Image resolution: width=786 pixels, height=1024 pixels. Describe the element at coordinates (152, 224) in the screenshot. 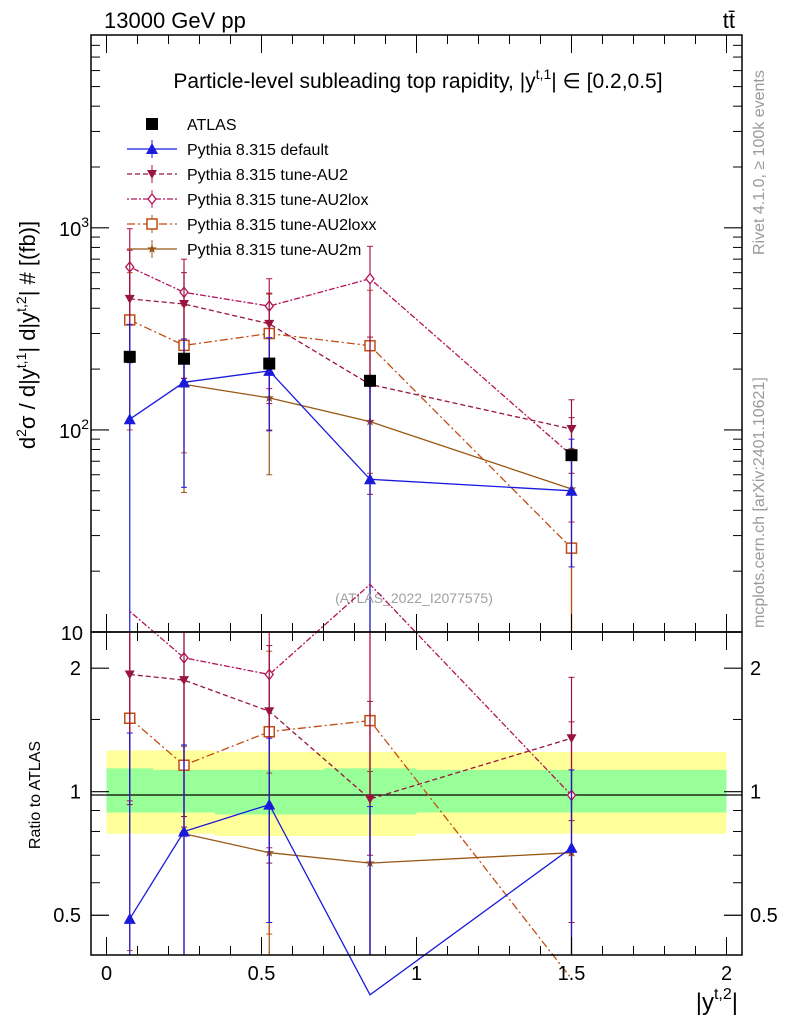

I see `legend-marker-au2loxx` at that location.